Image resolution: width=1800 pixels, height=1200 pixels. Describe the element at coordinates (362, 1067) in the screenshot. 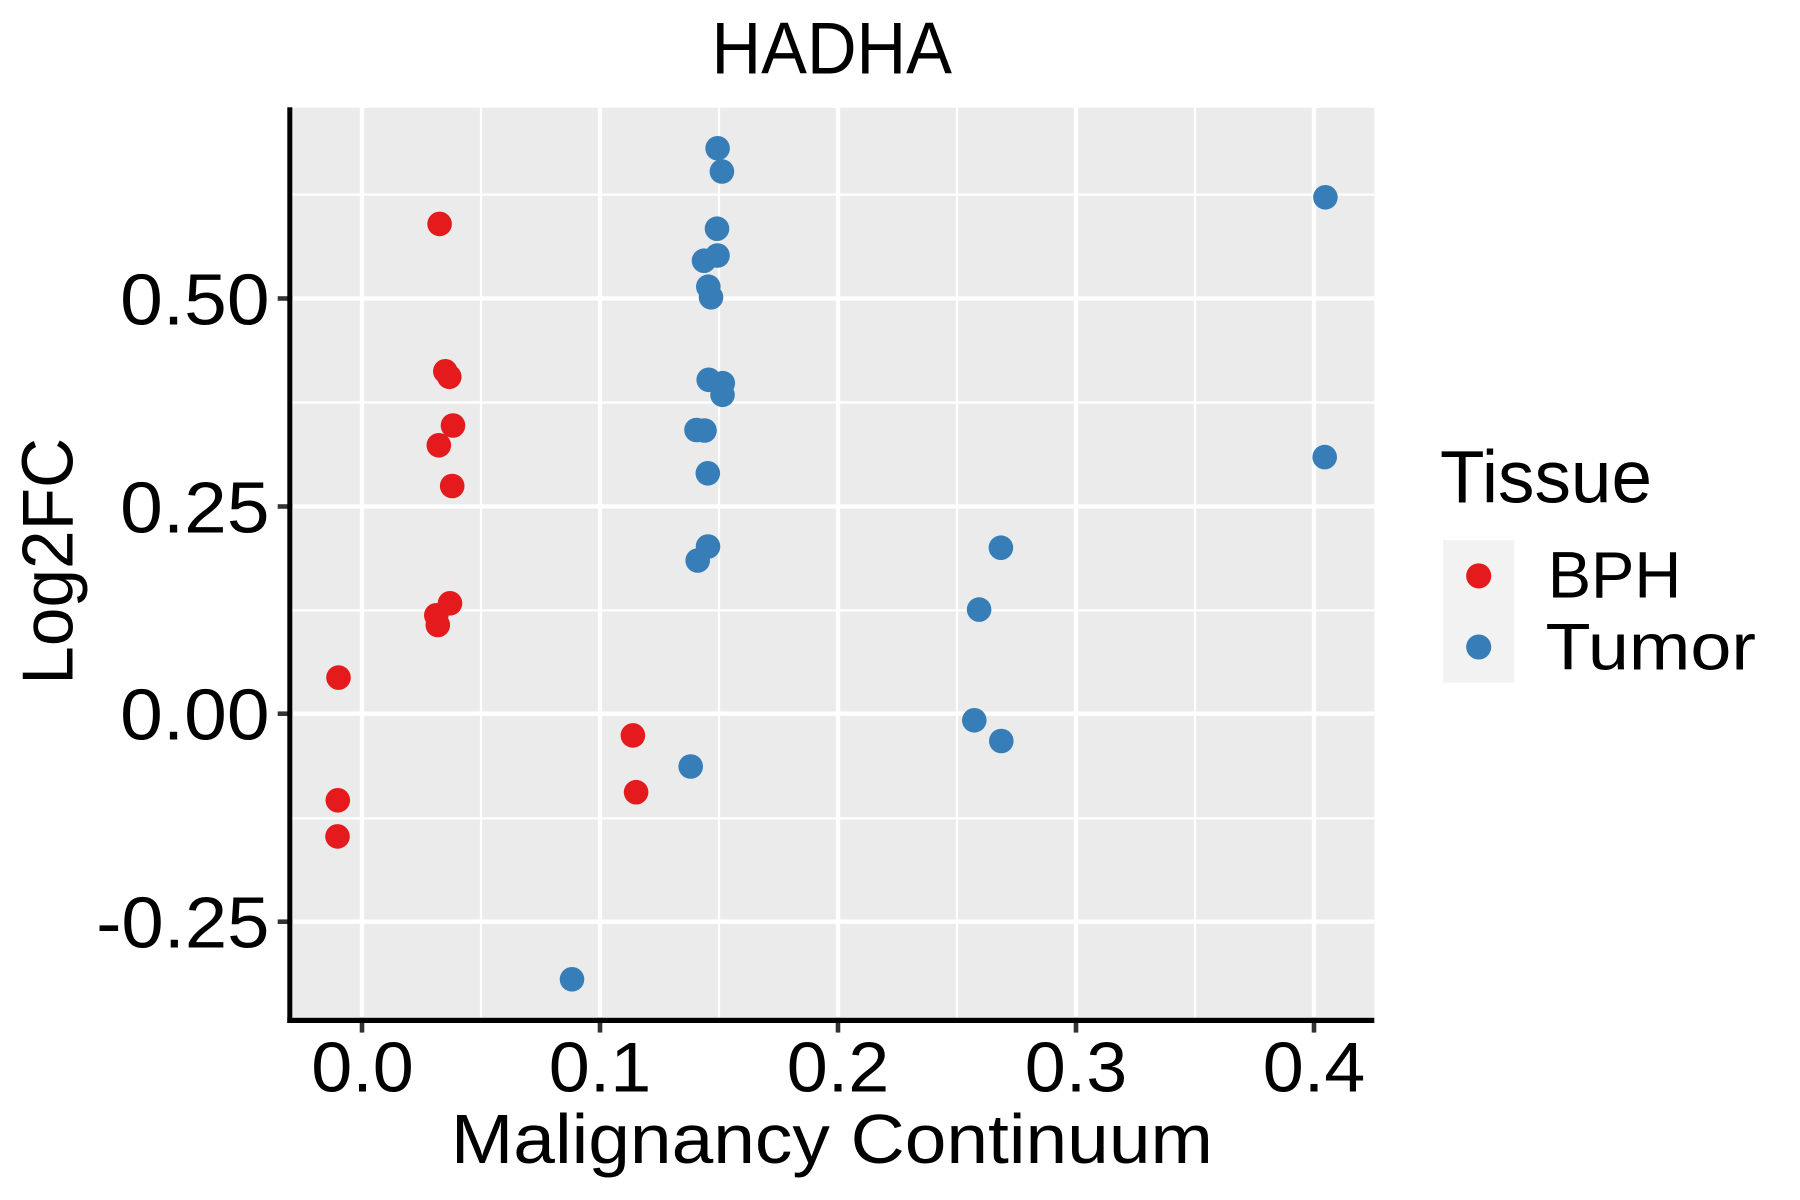

I see `svg-text: 0.0` at that location.